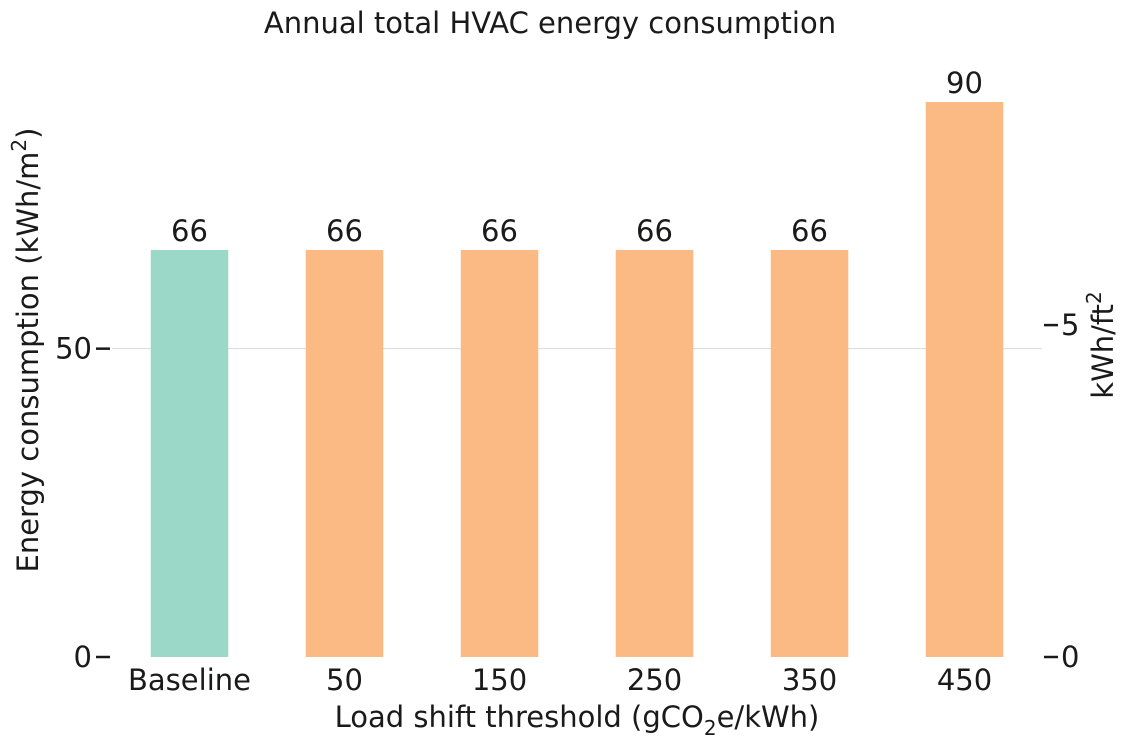 The width and height of the screenshot is (1131, 744). Describe the element at coordinates (560, 680) in the screenshot. I see `x-tick-labels-group: Baseline 50 150 250 350 450` at that location.